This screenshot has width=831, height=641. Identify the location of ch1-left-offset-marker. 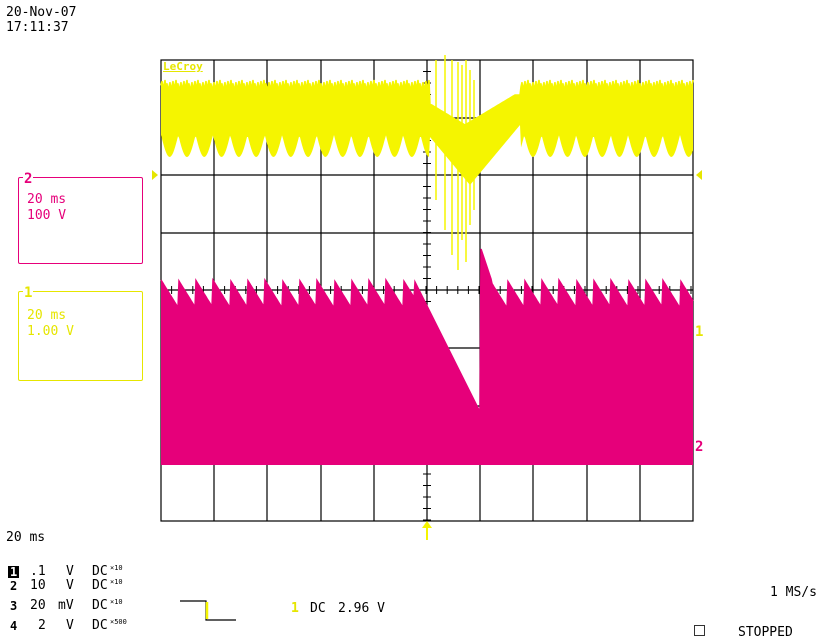
(155, 175).